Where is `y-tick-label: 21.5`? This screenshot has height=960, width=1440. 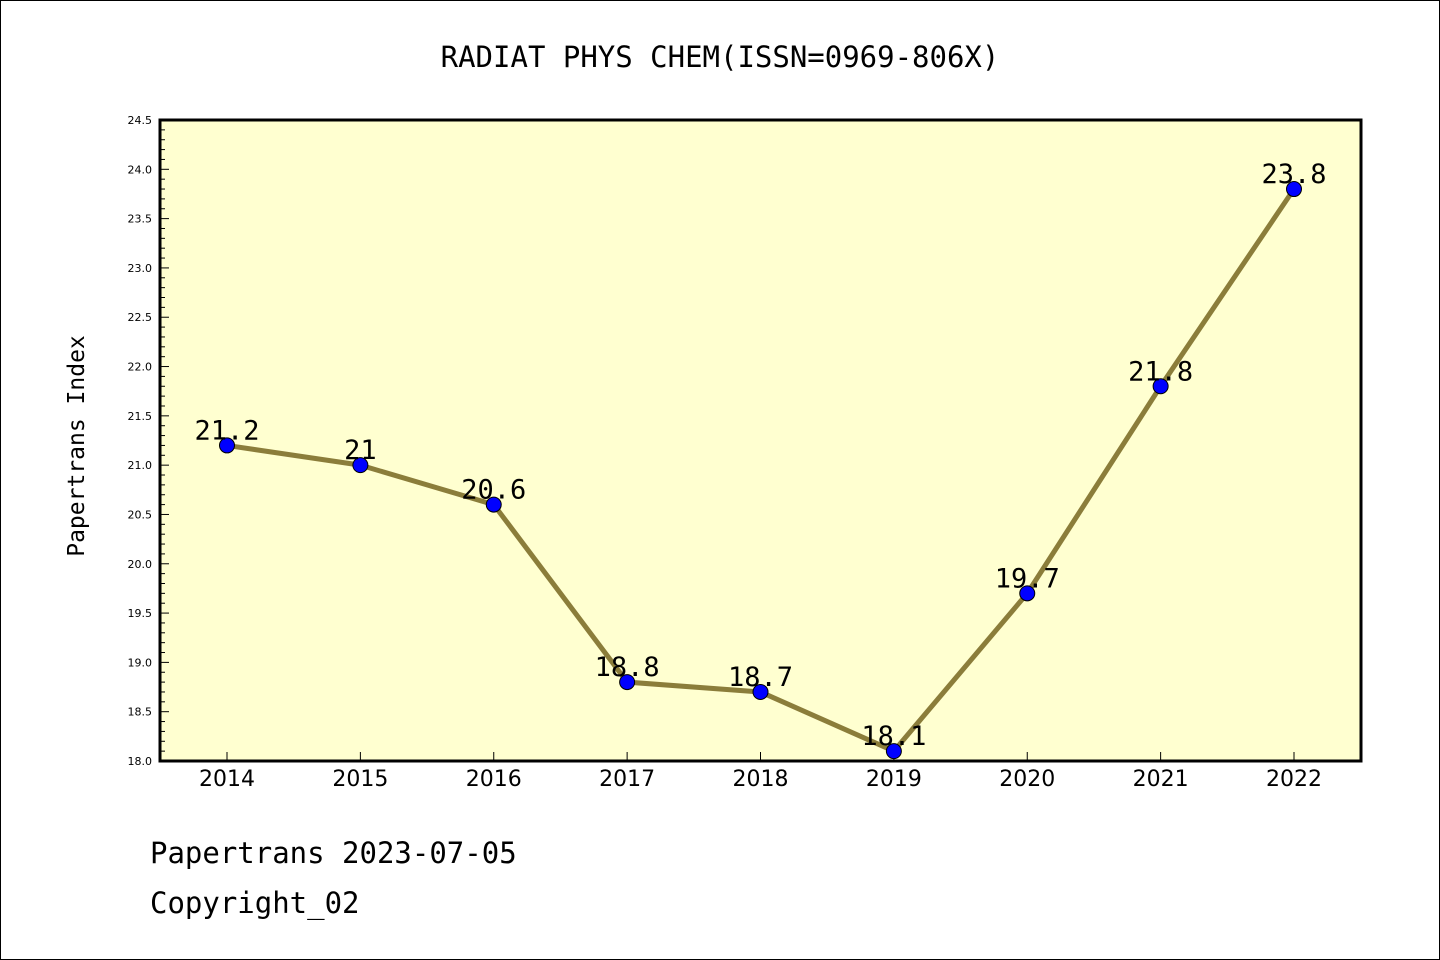
y-tick-label: 21.5 is located at coordinates (140, 416).